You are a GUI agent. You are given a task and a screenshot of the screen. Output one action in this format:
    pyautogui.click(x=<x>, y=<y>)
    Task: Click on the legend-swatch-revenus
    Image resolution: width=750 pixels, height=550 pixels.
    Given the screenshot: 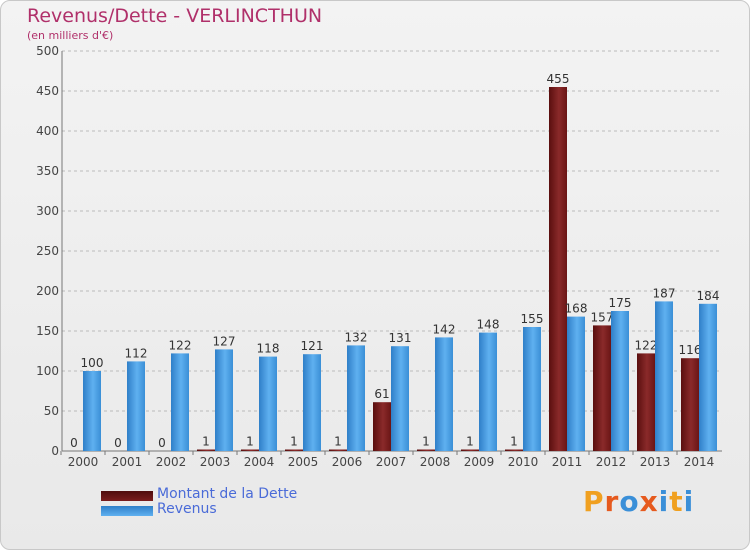 What is the action you would take?
    pyautogui.click(x=127, y=511)
    